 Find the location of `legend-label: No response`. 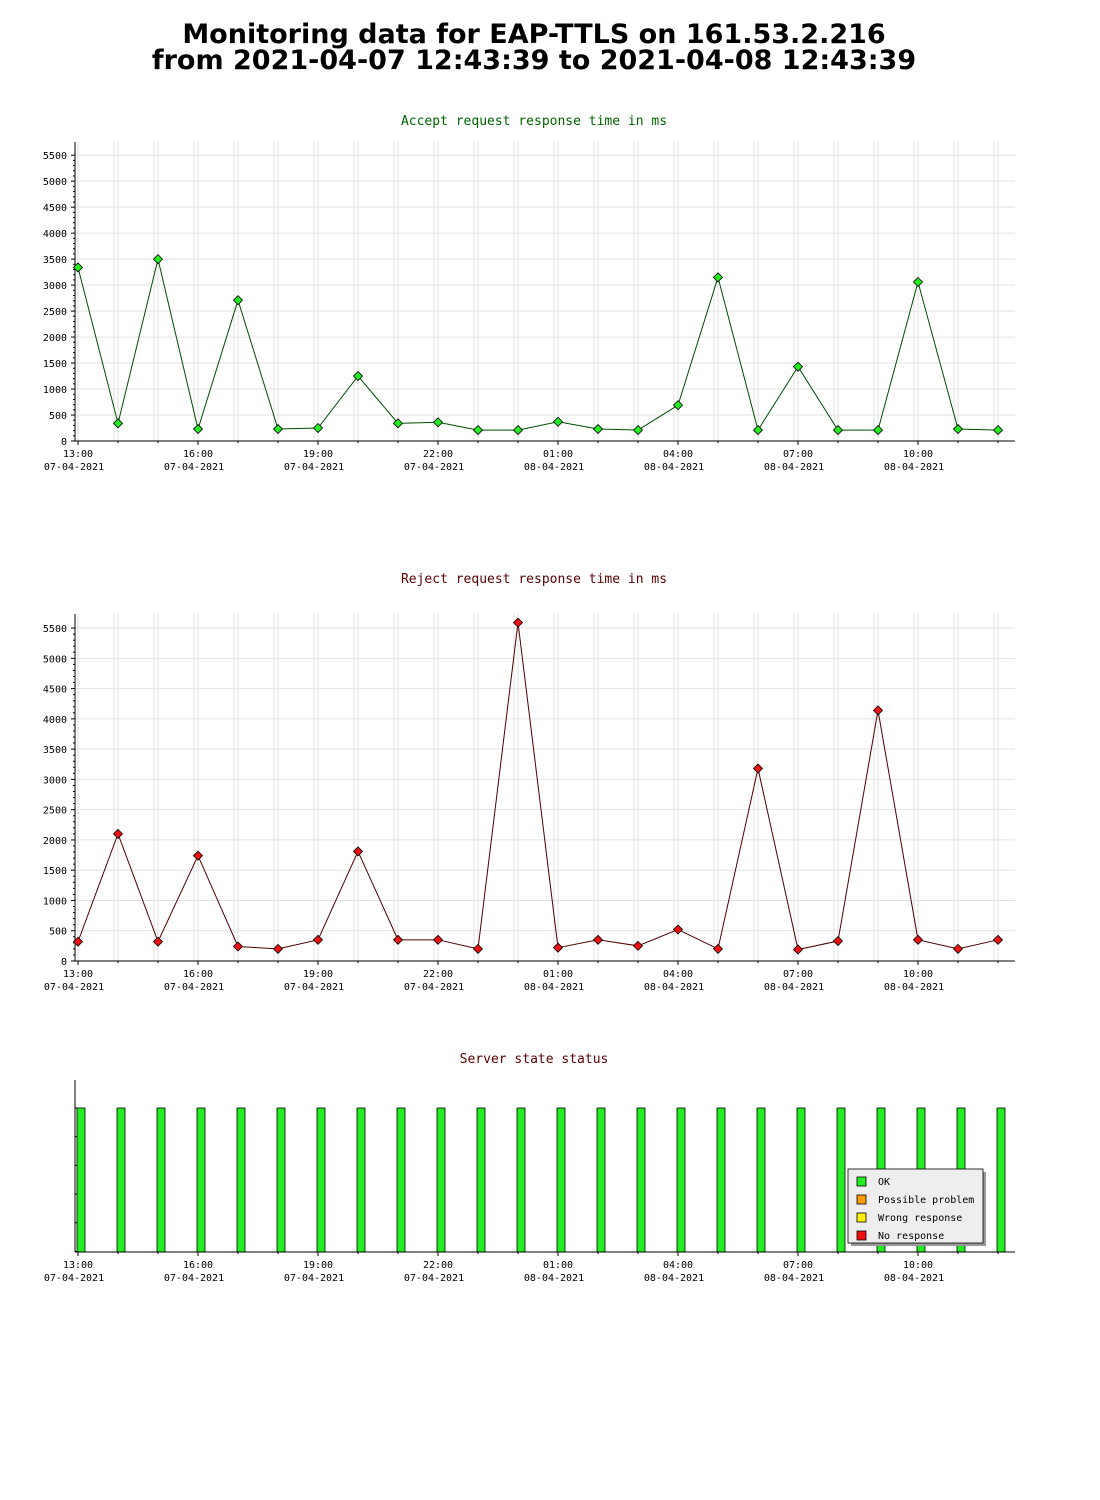

legend-label: No response is located at coordinates (911, 1236).